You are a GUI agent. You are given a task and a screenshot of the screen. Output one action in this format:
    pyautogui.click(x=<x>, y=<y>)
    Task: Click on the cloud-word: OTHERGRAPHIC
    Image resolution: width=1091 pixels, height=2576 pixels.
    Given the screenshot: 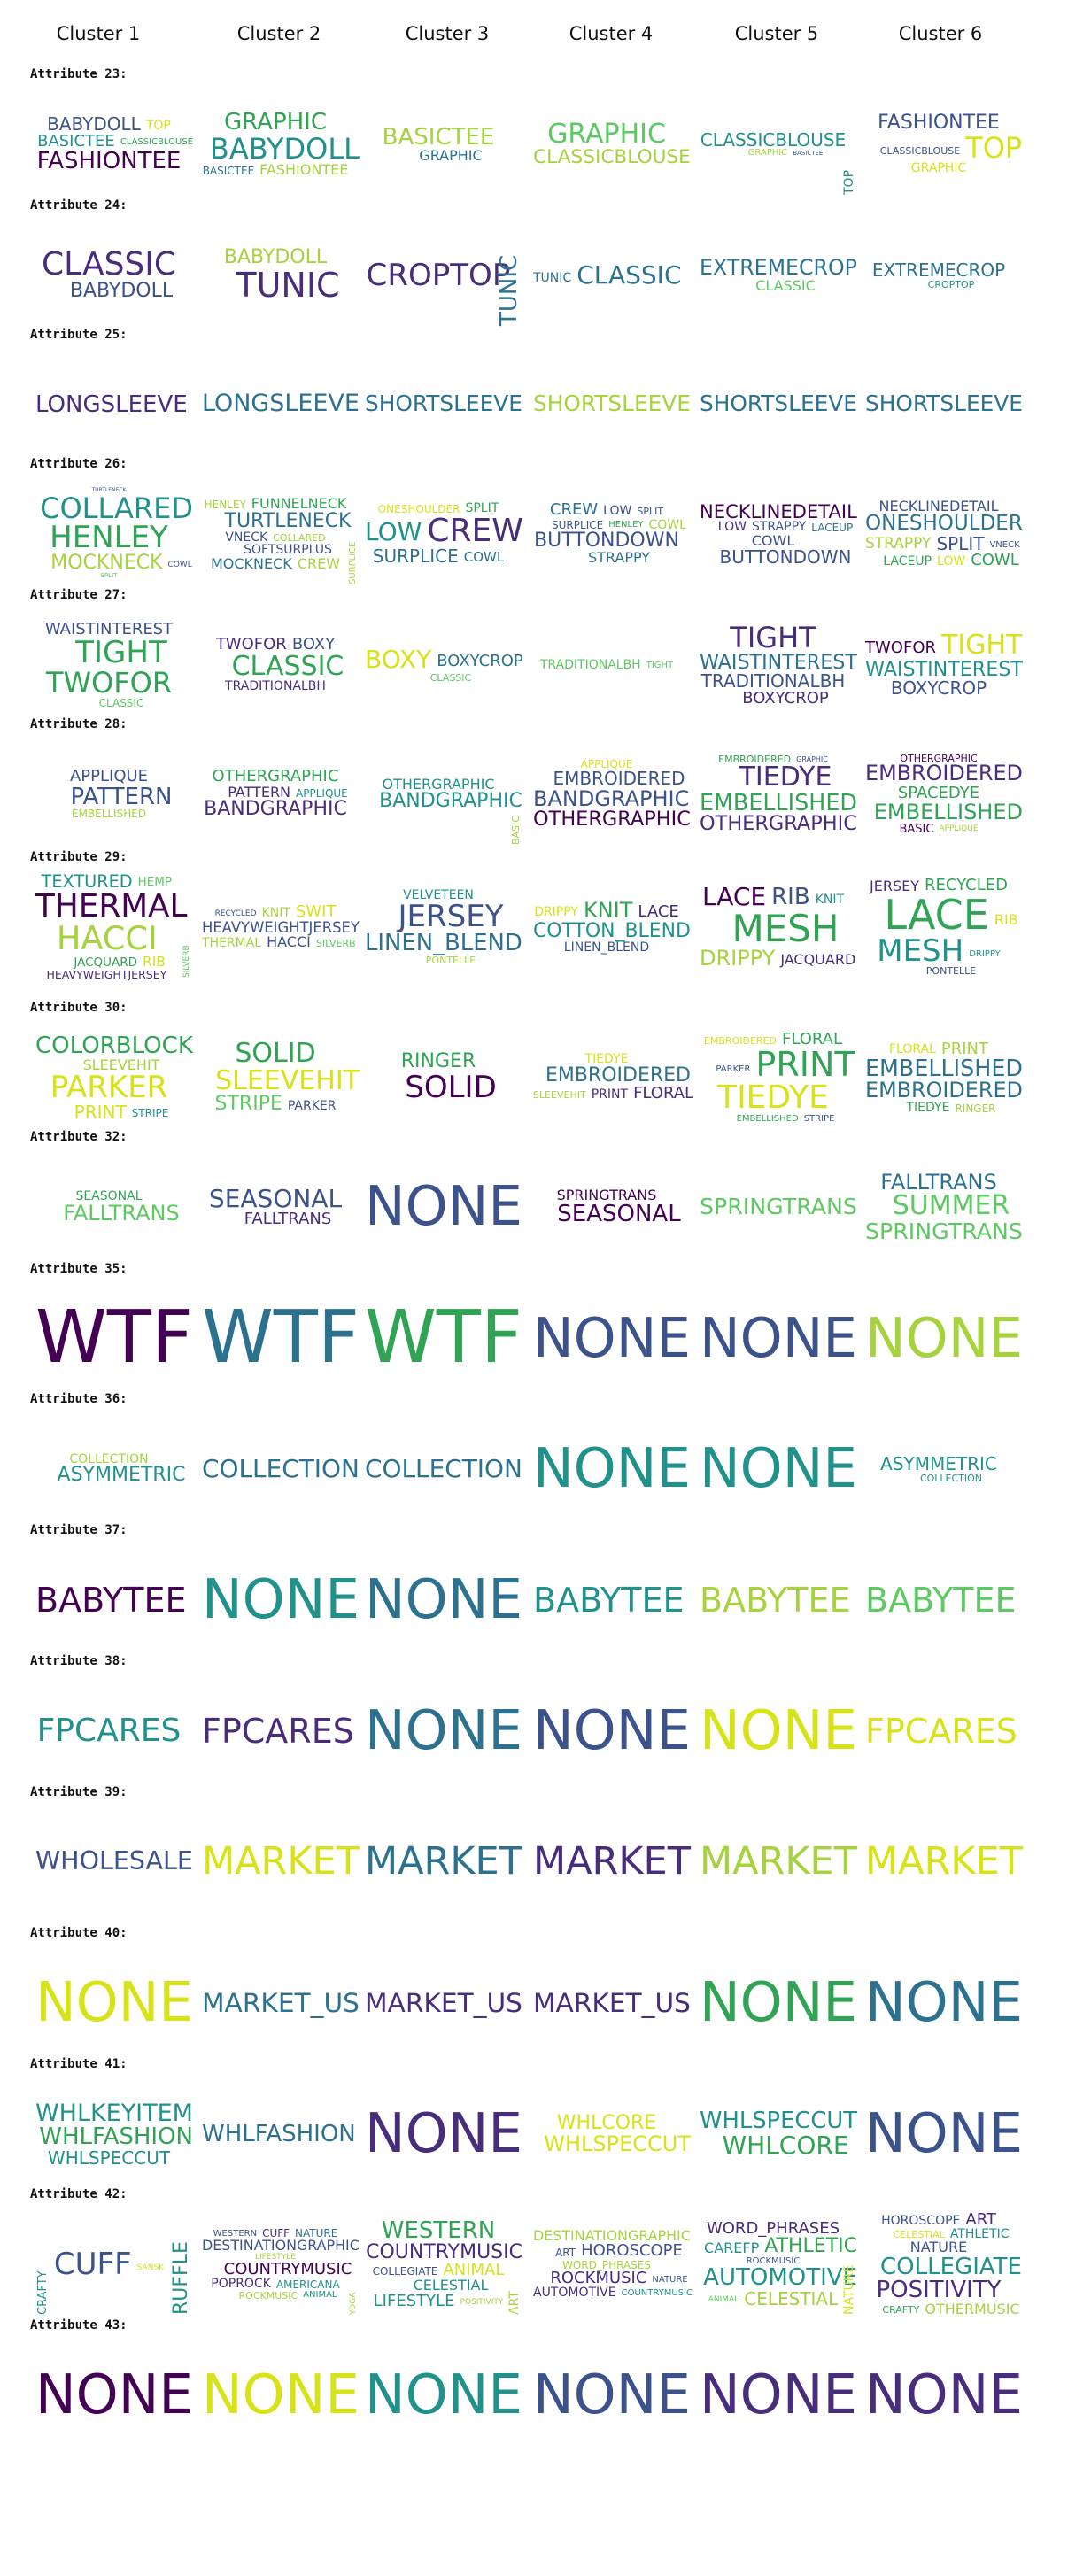 What is the action you would take?
    pyautogui.click(x=778, y=824)
    